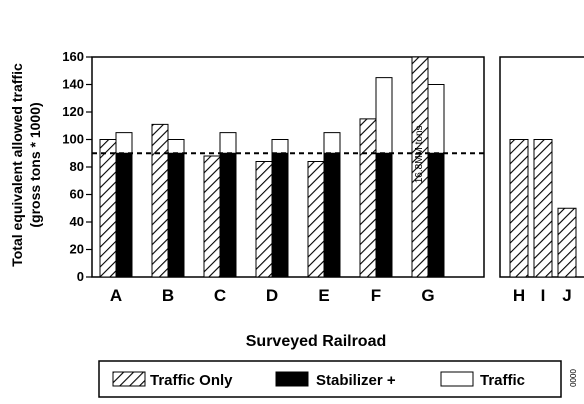 The width and height of the screenshot is (584, 404). What do you see at coordinates (356, 380) in the screenshot?
I see `legend-label-stabilizer: Stabilizer +` at bounding box center [356, 380].